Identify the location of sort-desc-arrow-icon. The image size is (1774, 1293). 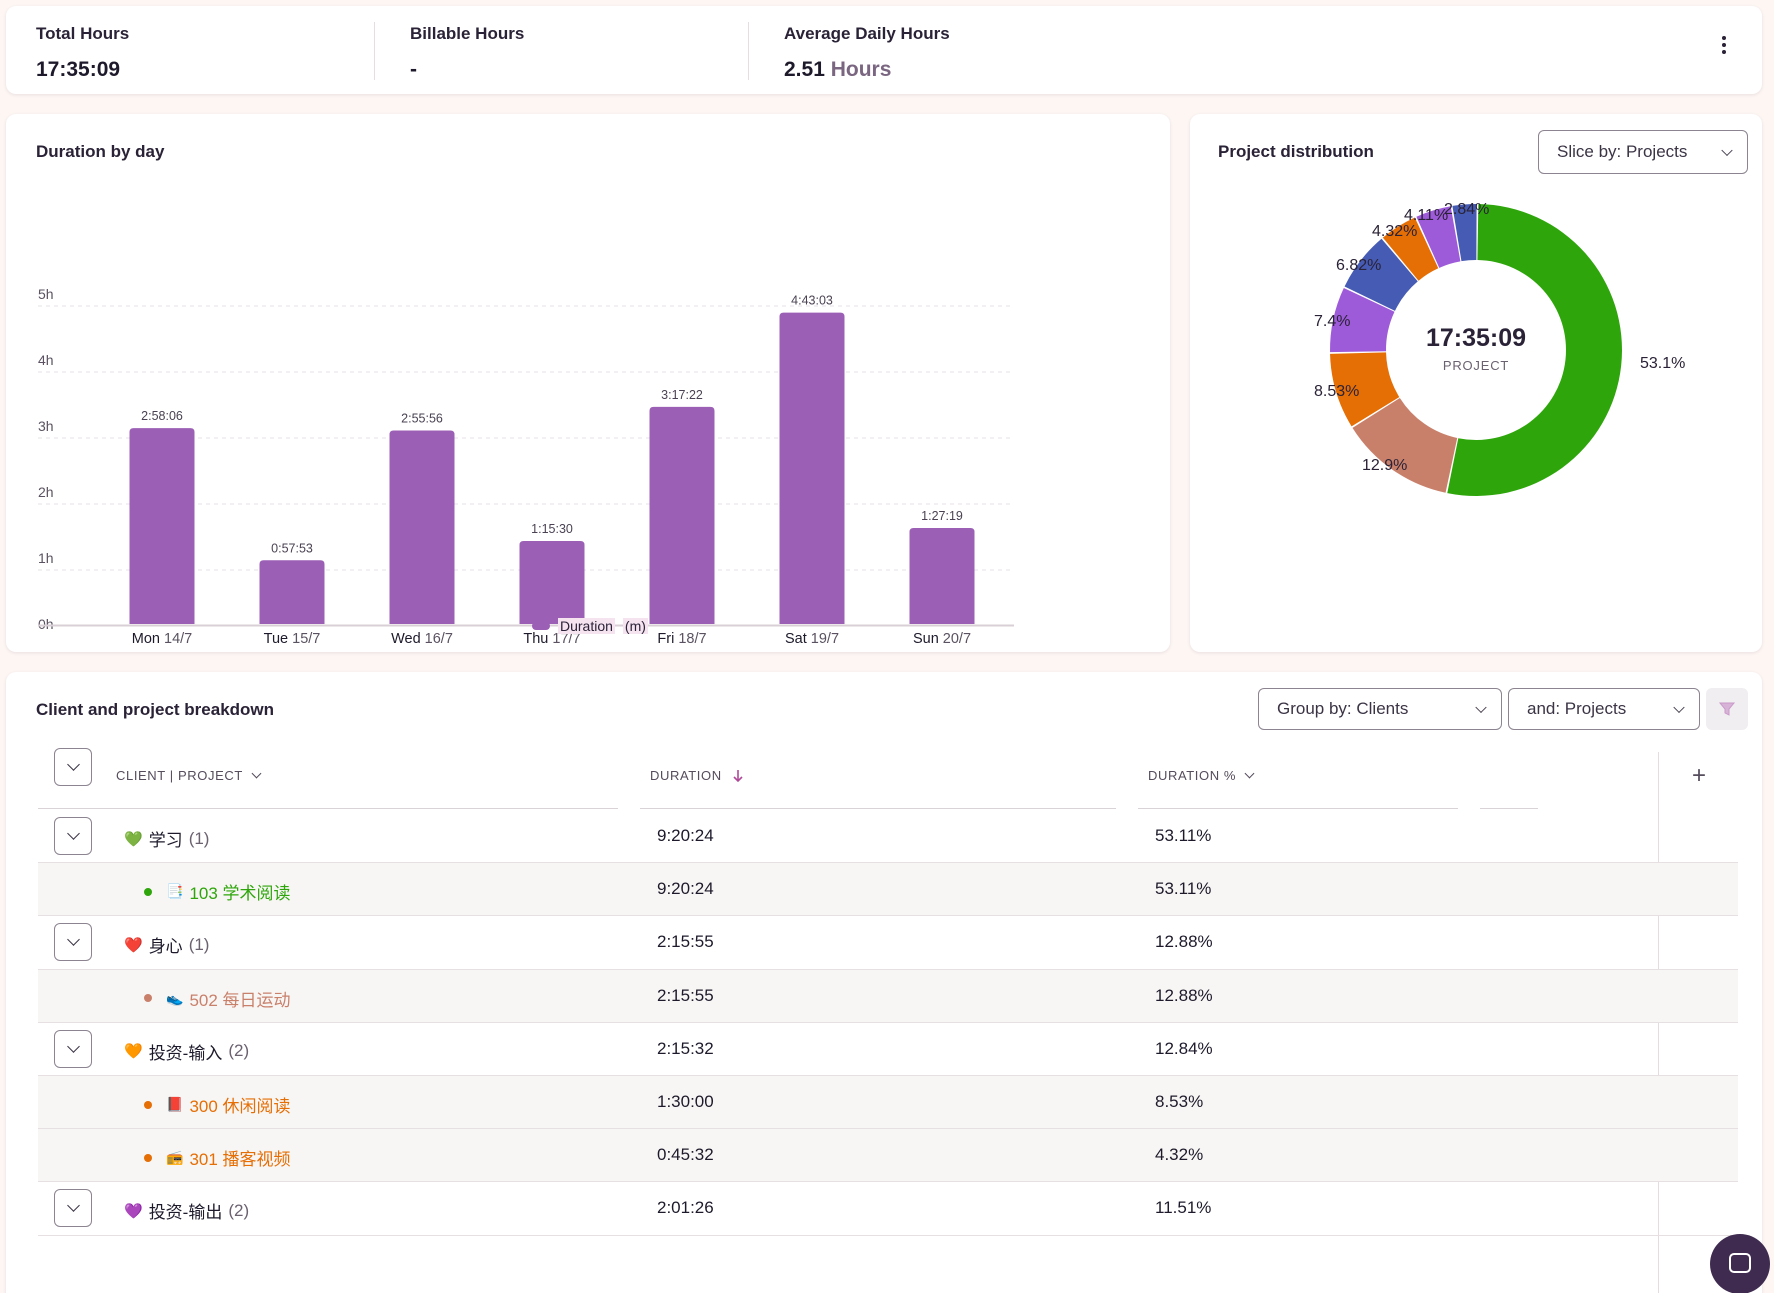
(738, 775).